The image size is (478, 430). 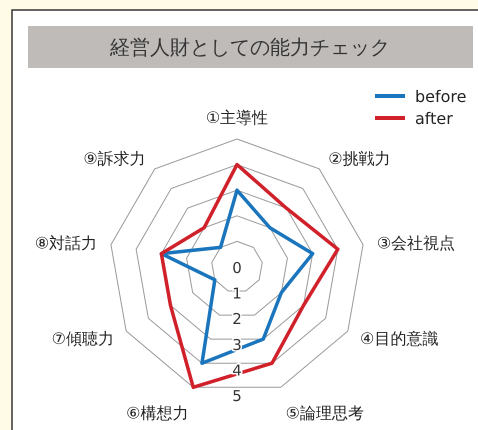 What do you see at coordinates (237, 319) in the screenshot?
I see `y-tick-label: 2` at bounding box center [237, 319].